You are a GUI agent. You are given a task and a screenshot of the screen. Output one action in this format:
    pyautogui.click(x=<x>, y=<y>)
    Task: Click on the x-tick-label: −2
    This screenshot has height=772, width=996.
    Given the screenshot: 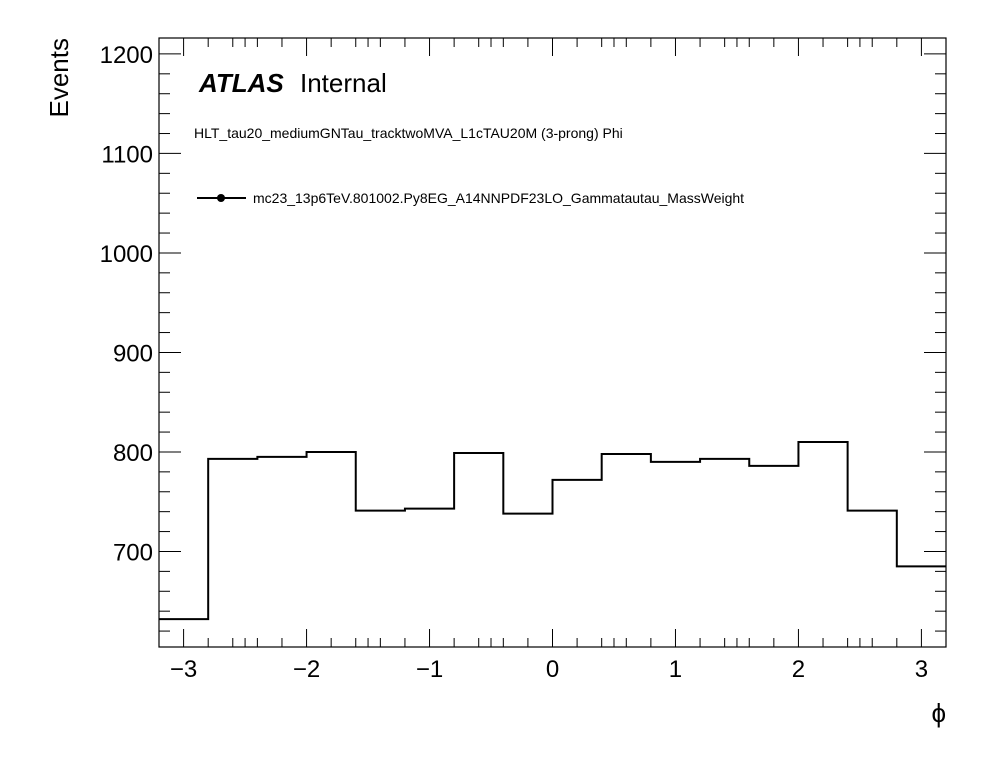 What is the action you would take?
    pyautogui.click(x=306, y=669)
    